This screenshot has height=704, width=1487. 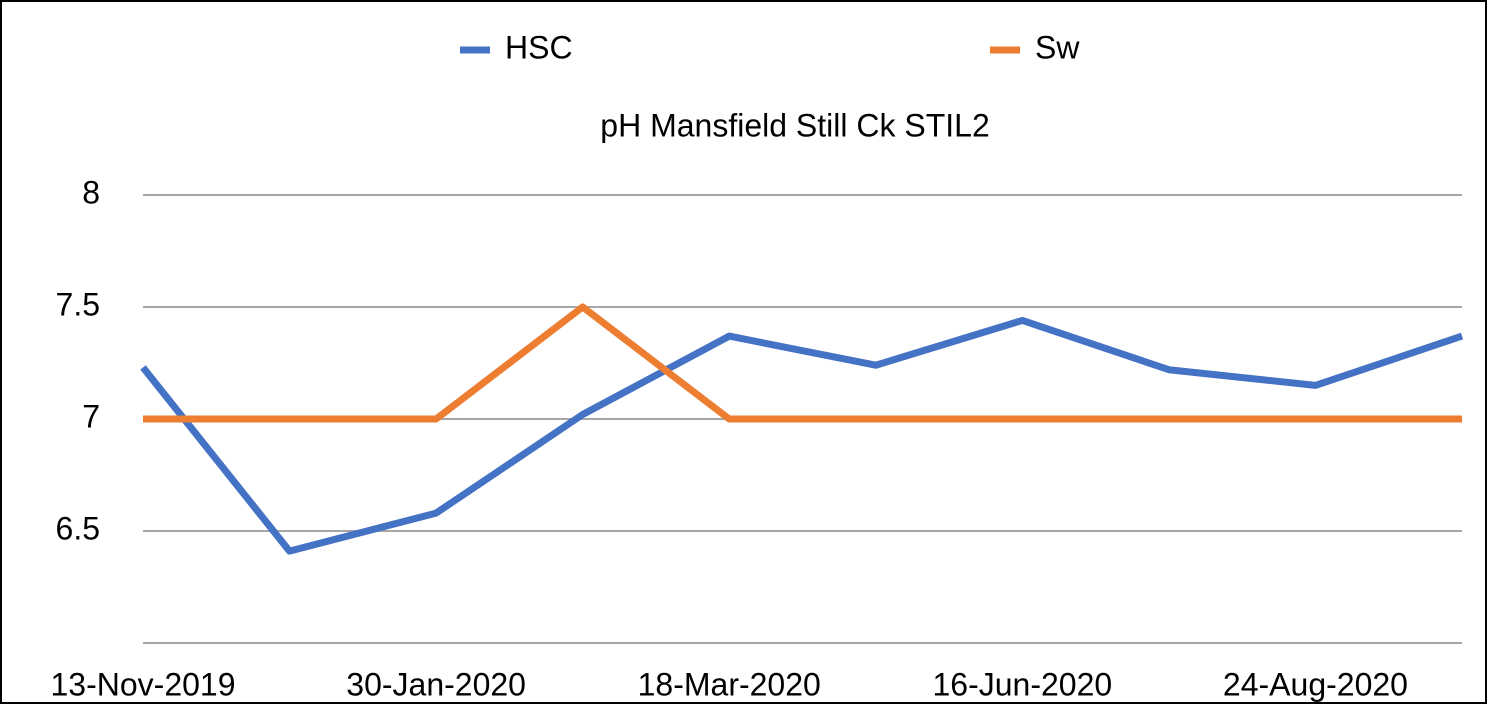 What do you see at coordinates (143, 684) in the screenshot?
I see `x-tick-label: 13-Nov-2019` at bounding box center [143, 684].